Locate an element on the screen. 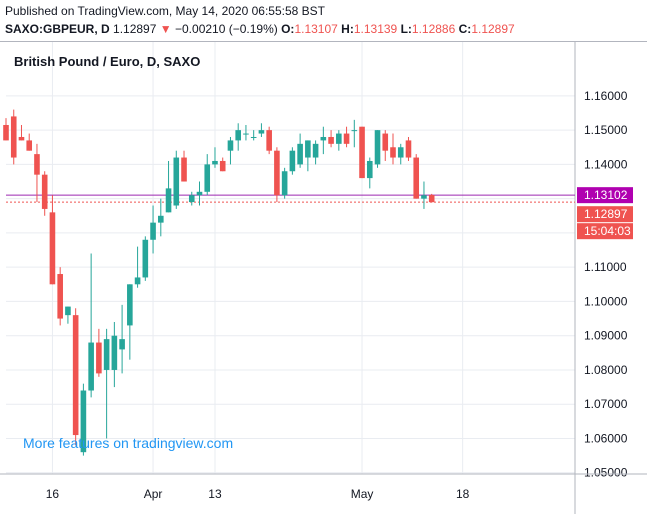 This screenshot has width=647, height=514. x-tick-label: 18 is located at coordinates (463, 494).